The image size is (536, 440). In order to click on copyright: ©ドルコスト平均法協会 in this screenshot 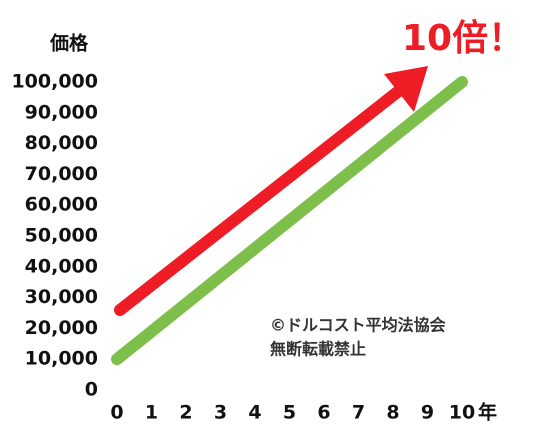, I will do `click(358, 325)`.